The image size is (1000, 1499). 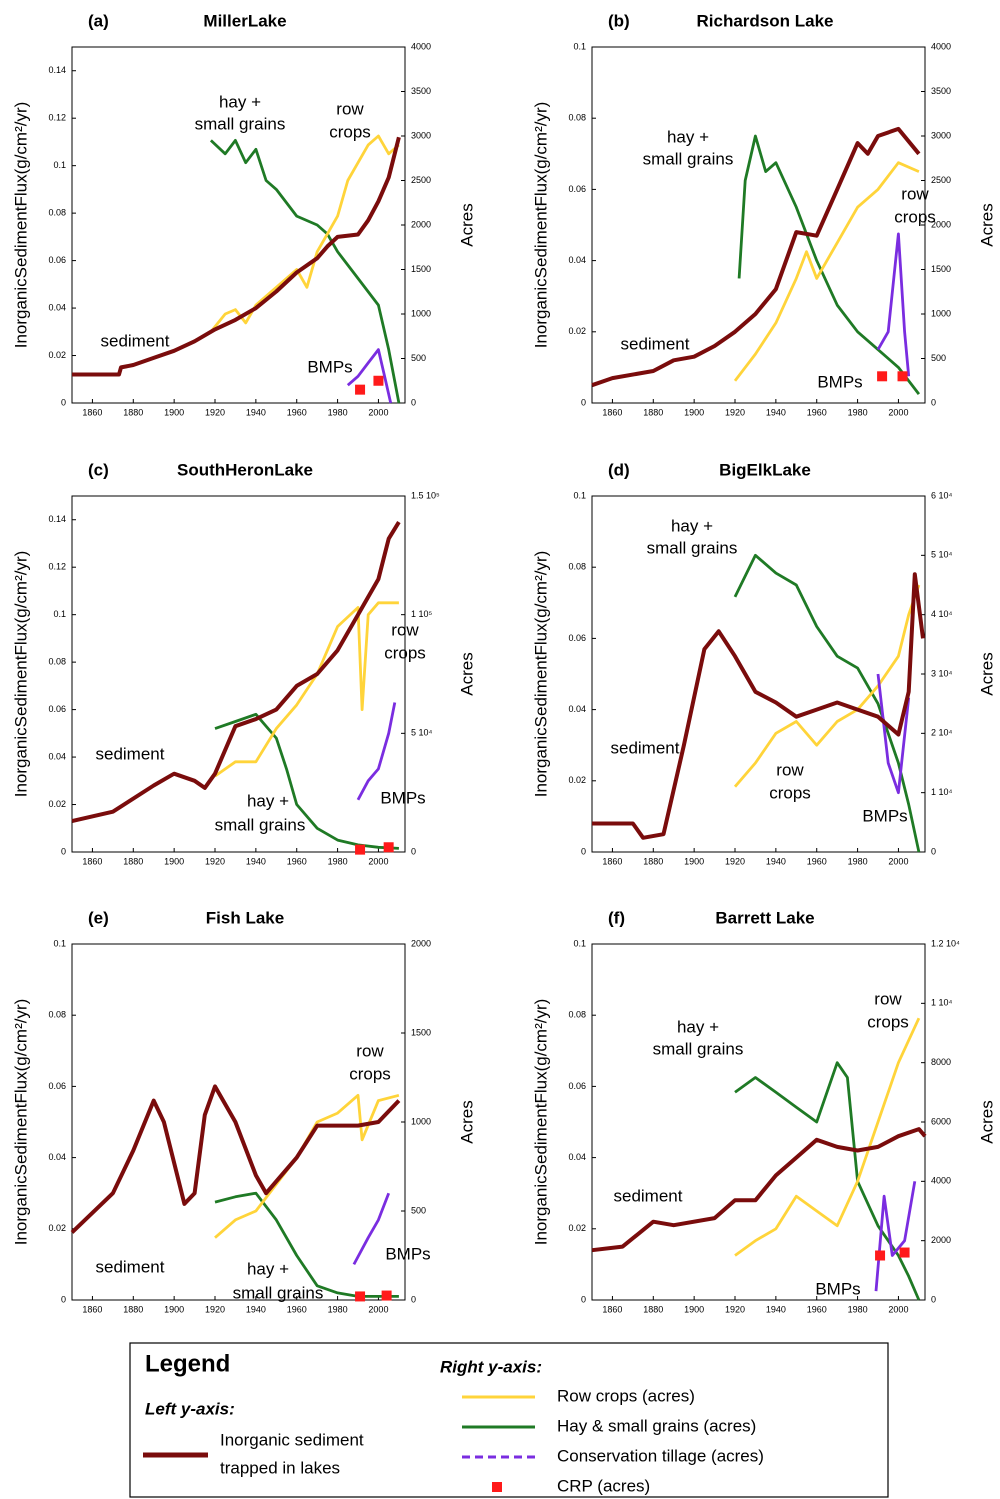 I want to click on y2-tick-label: 3 10⁴, so click(x=942, y=673).